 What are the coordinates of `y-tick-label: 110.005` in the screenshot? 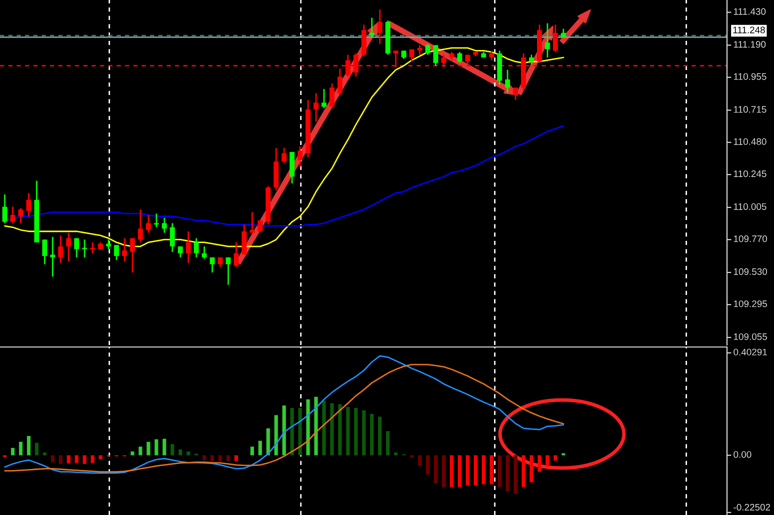 It's located at (750, 206).